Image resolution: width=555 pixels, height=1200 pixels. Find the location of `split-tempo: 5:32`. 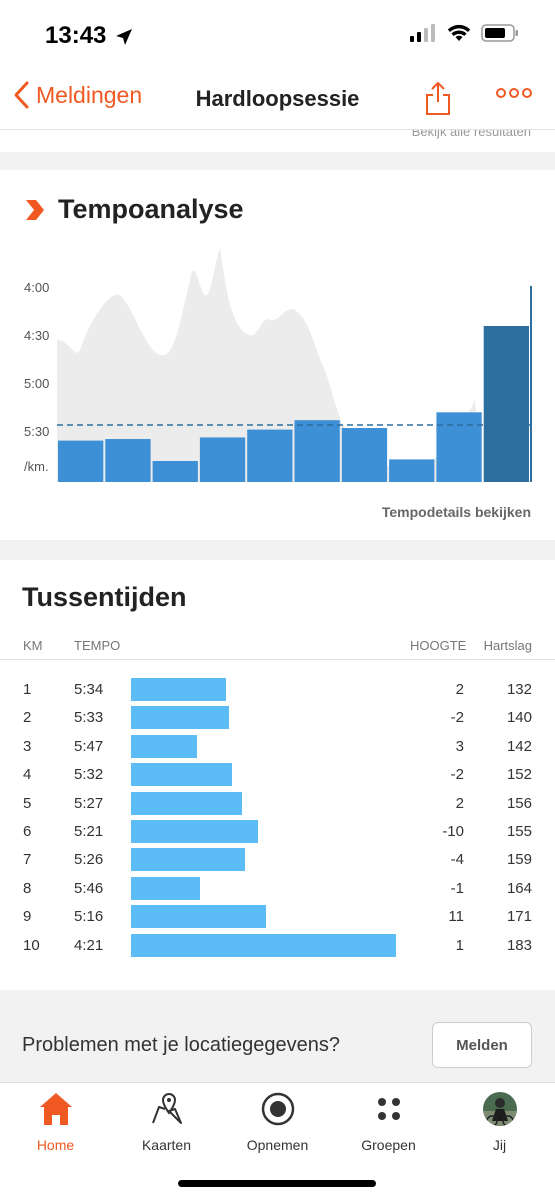

split-tempo: 5:32 is located at coordinates (88, 774).